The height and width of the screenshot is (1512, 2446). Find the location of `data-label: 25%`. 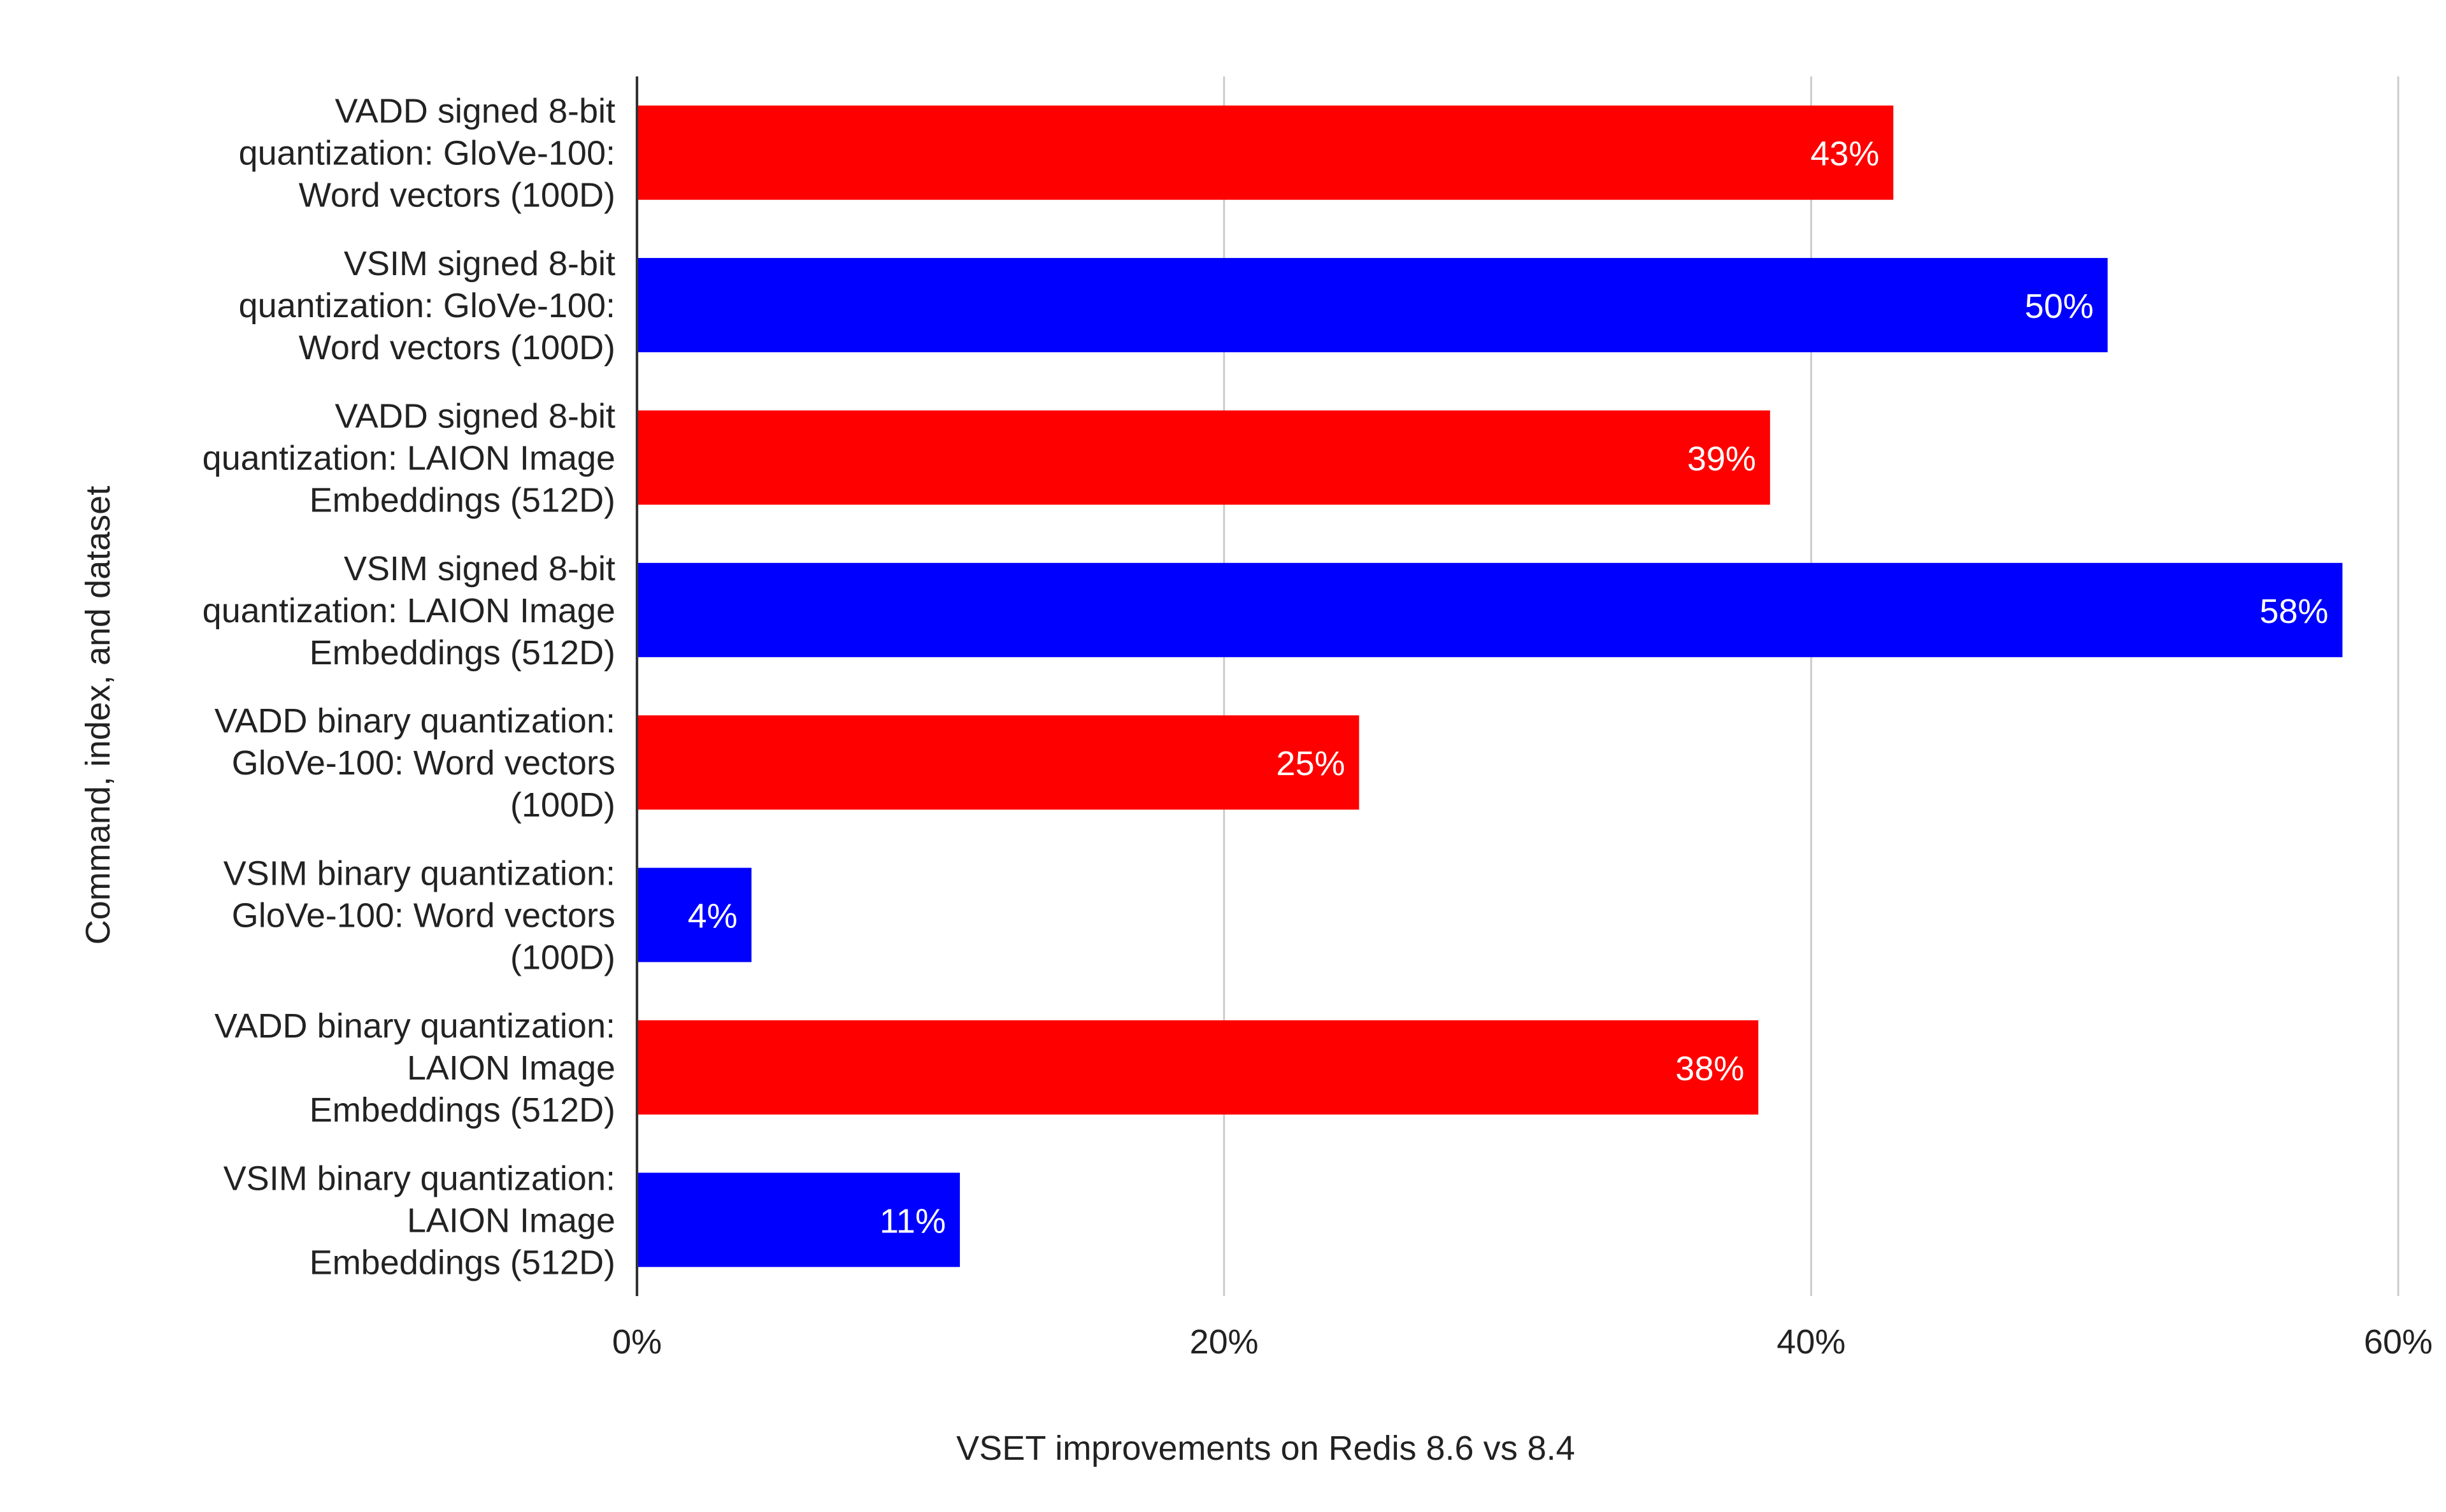

data-label: 25% is located at coordinates (1311, 764).